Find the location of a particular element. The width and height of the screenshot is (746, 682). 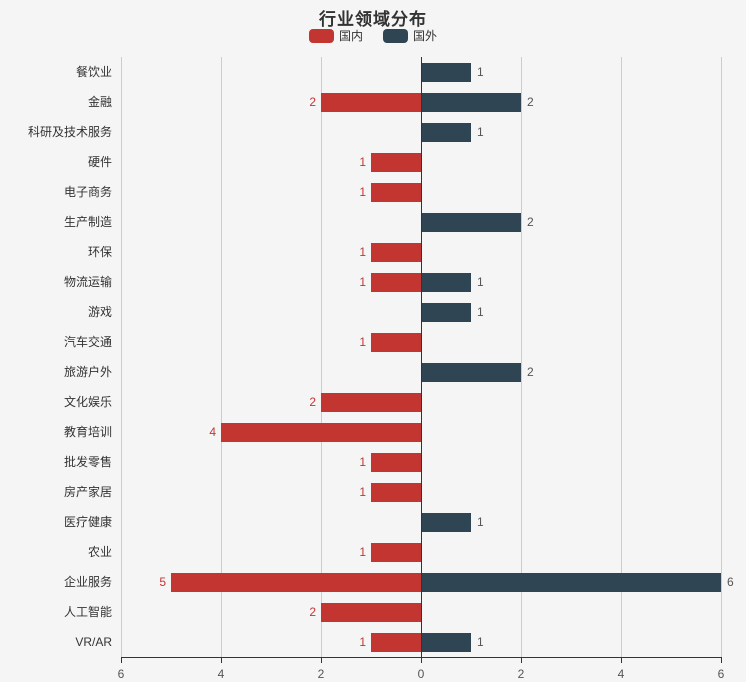

category-label: 农业 is located at coordinates (99, 552).